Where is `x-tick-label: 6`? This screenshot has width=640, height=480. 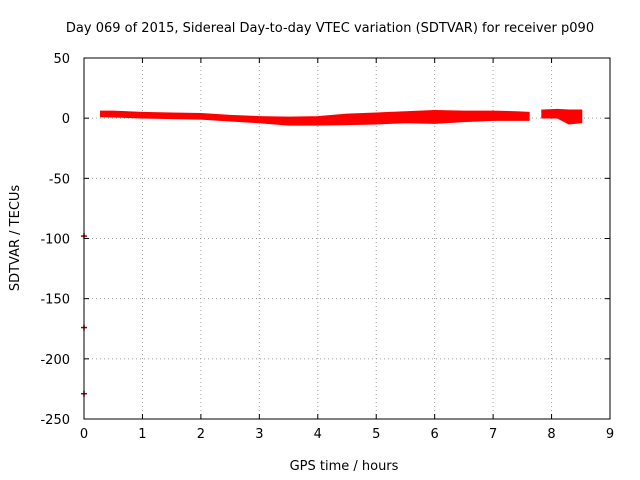 x-tick-label: 6 is located at coordinates (435, 434).